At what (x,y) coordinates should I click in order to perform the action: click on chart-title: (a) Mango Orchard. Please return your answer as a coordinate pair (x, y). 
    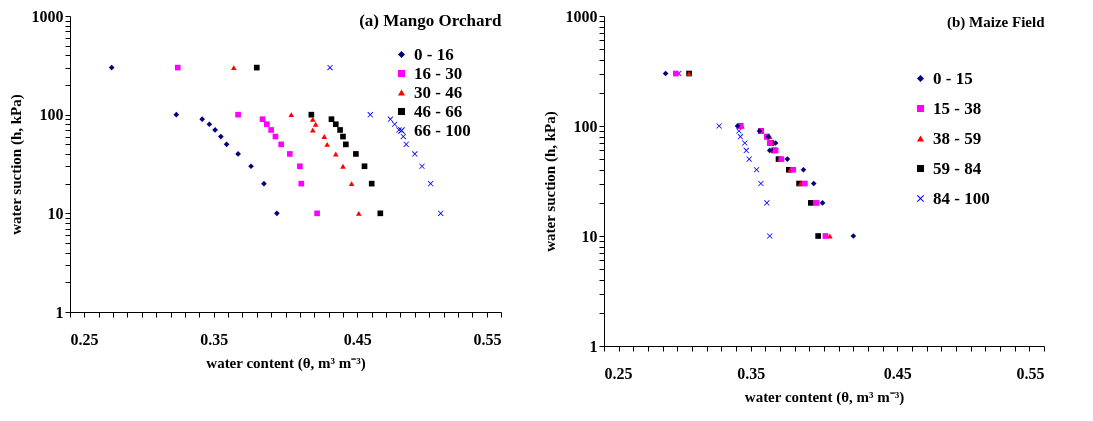
    Looking at the image, I should click on (431, 20).